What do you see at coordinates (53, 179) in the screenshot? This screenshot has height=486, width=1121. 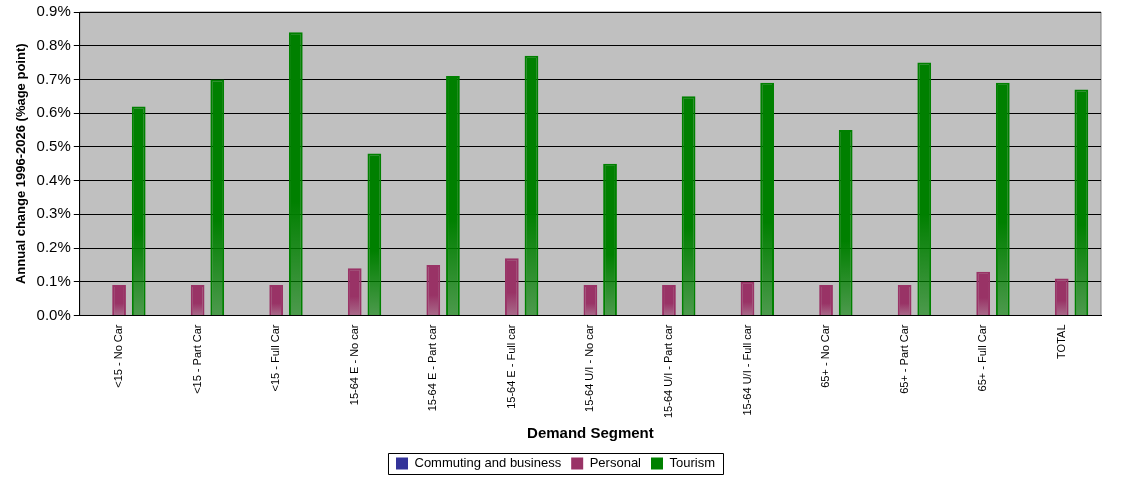 I see `y-tick-label: 0.4%` at bounding box center [53, 179].